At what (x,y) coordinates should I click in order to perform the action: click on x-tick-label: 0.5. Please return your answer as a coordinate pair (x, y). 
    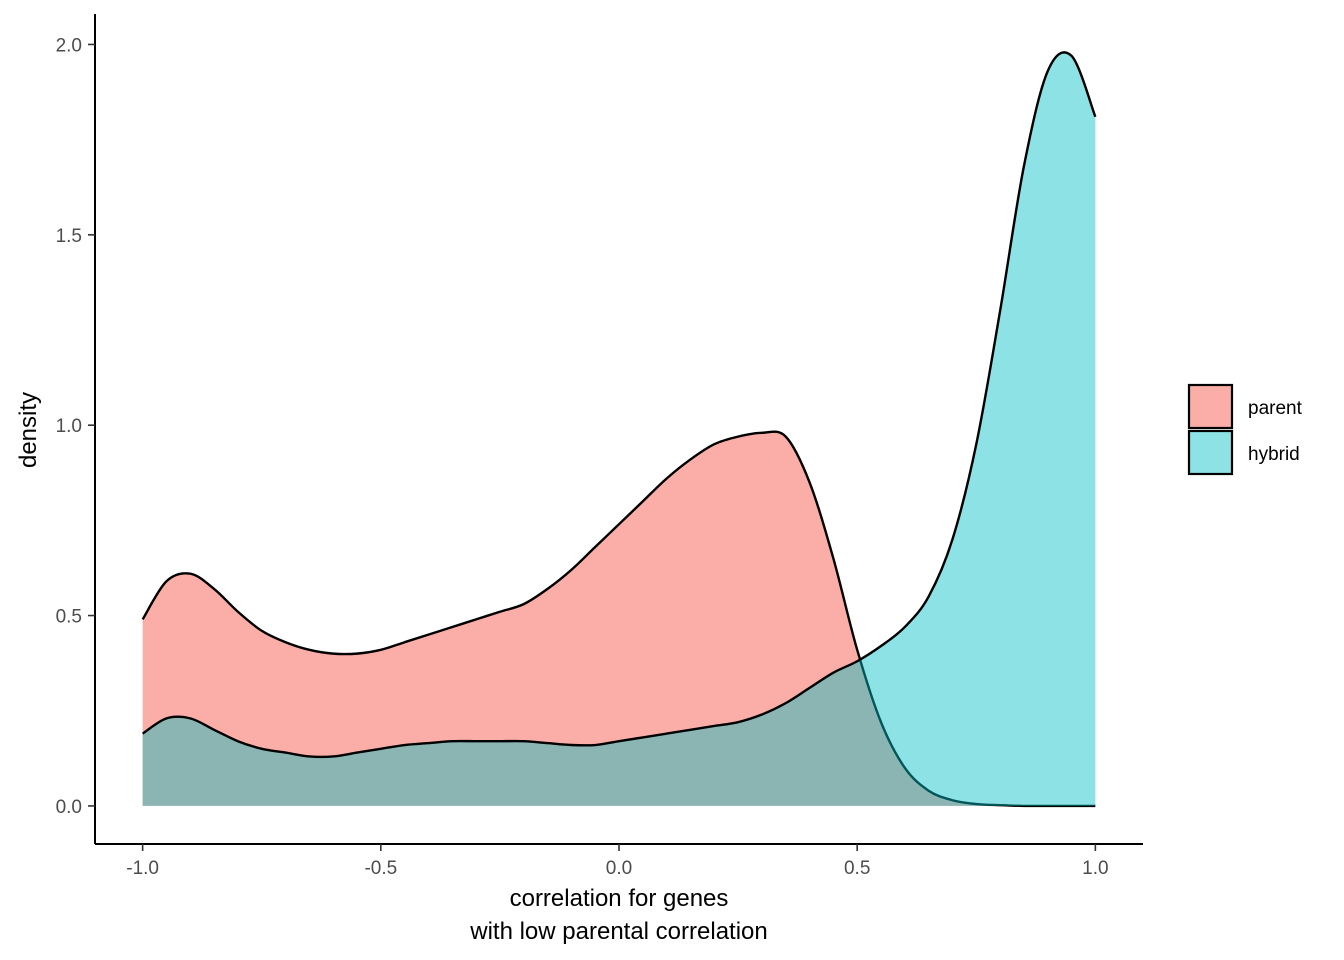
    Looking at the image, I should click on (857, 868).